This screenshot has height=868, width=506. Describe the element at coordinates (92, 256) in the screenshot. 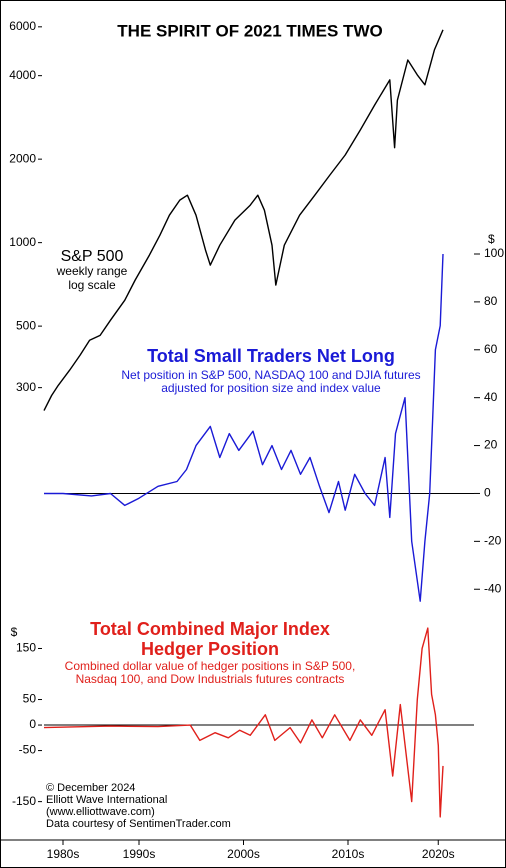

I see `series-label: S&P 500` at that location.